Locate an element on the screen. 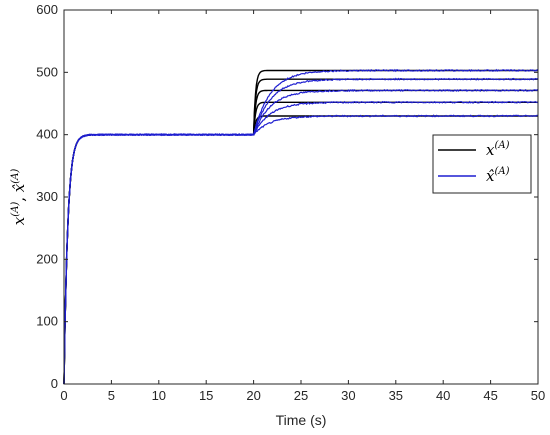 The width and height of the screenshot is (550, 435). x-tick-label: 35 is located at coordinates (396, 395).